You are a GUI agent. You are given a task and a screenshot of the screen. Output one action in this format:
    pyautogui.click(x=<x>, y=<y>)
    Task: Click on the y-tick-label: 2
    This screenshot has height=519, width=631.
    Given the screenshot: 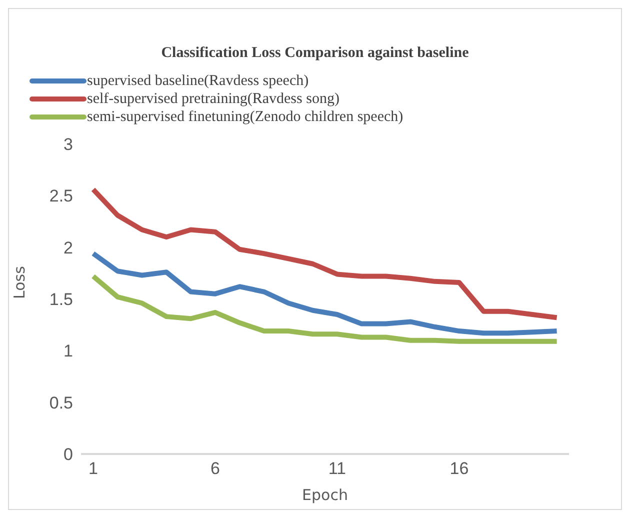 What is the action you would take?
    pyautogui.click(x=68, y=248)
    